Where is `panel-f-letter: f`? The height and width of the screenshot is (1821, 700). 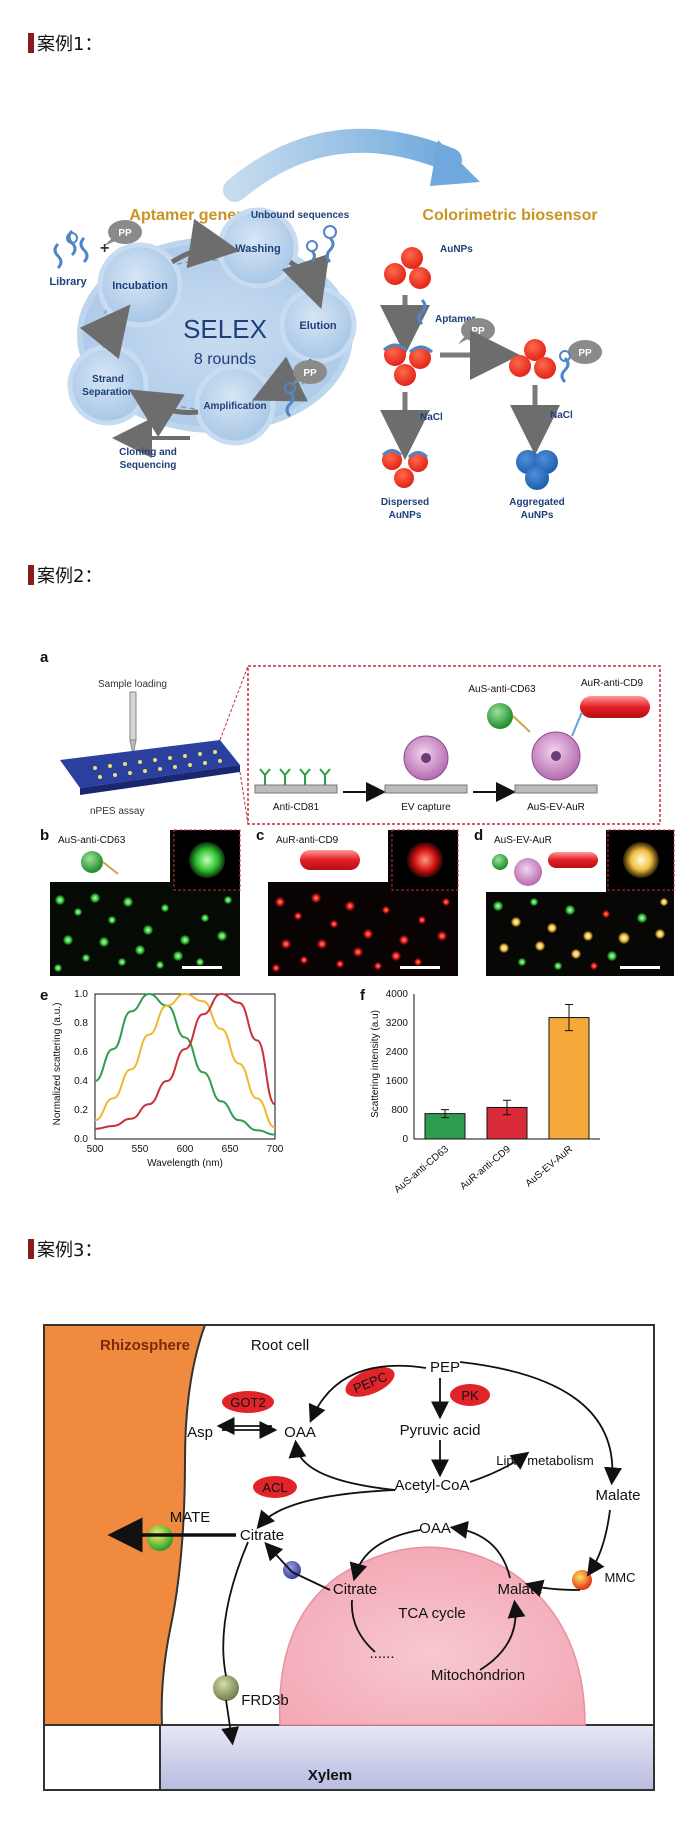
panel-f-letter: f is located at coordinates (363, 995).